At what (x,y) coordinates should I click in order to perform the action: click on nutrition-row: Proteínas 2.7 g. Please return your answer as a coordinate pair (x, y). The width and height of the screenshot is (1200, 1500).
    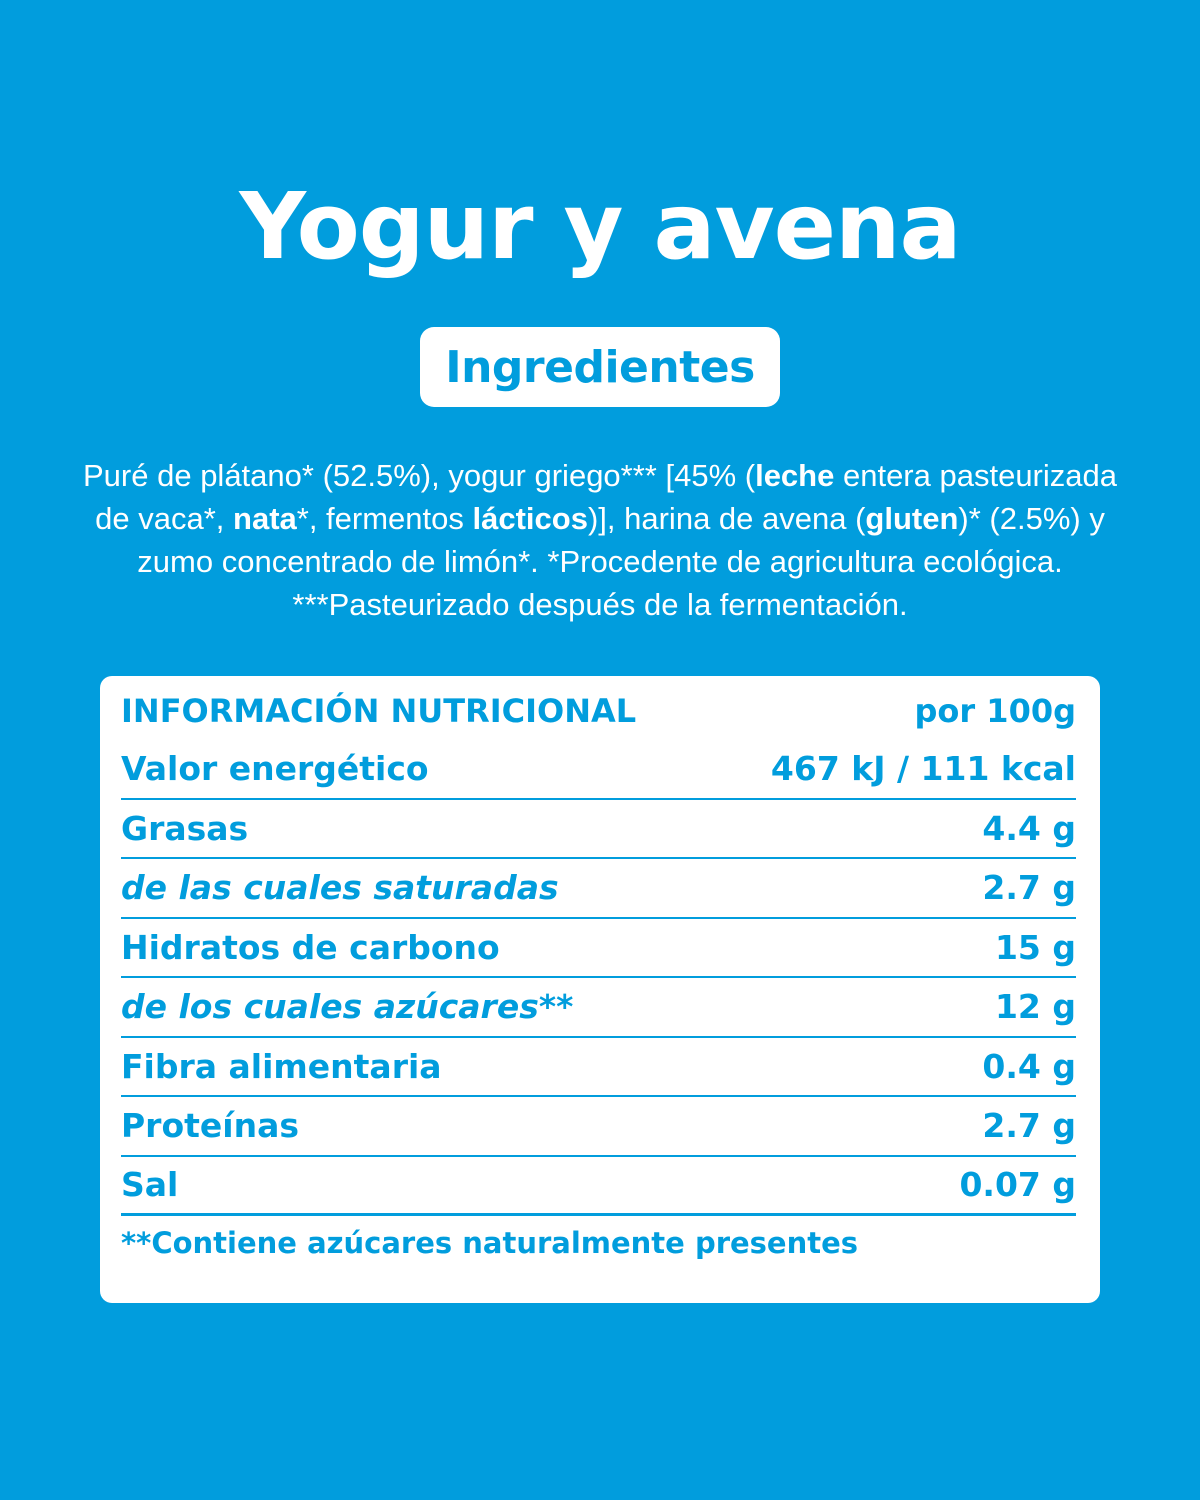
    Looking at the image, I should click on (598, 1127).